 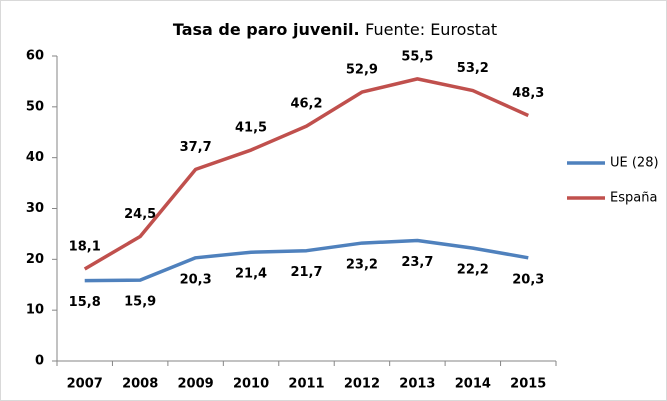 I want to click on x-tick-label: 2012, so click(x=362, y=384).